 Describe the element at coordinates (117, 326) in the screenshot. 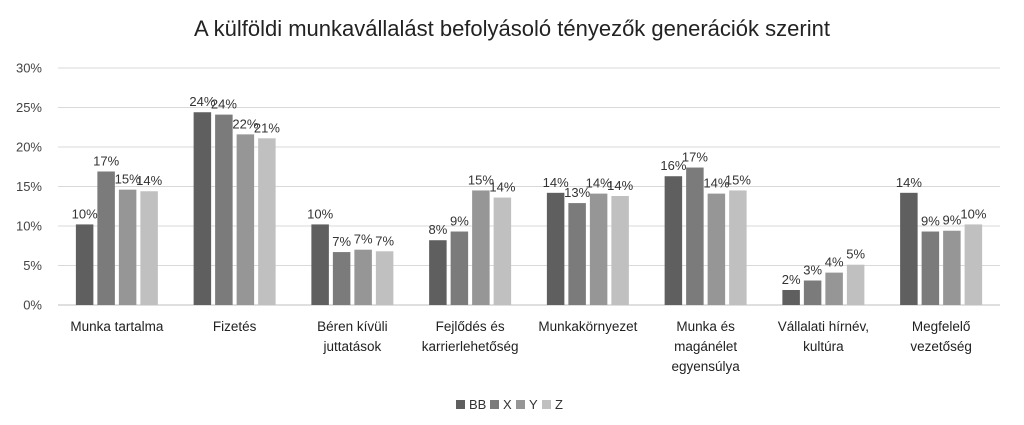

I see `category-label: Munka tartalma` at that location.